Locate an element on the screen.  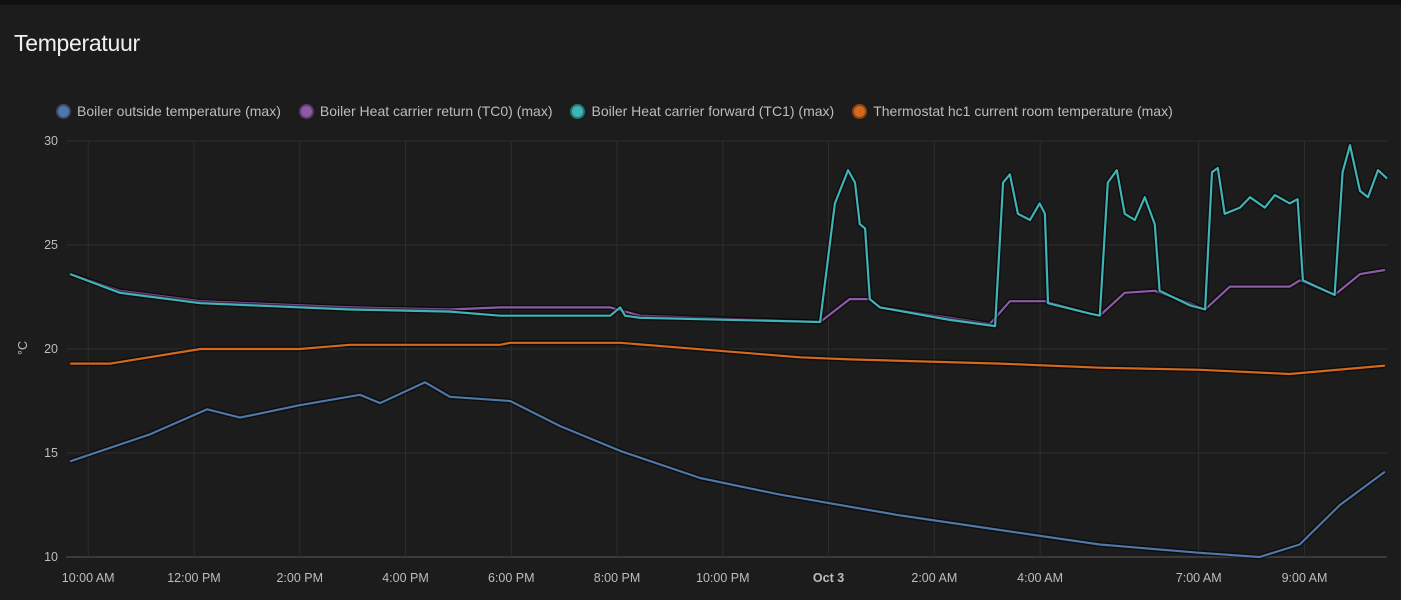
legend-item: Boiler Heat carrier return (TC0) (max) is located at coordinates (425, 111).